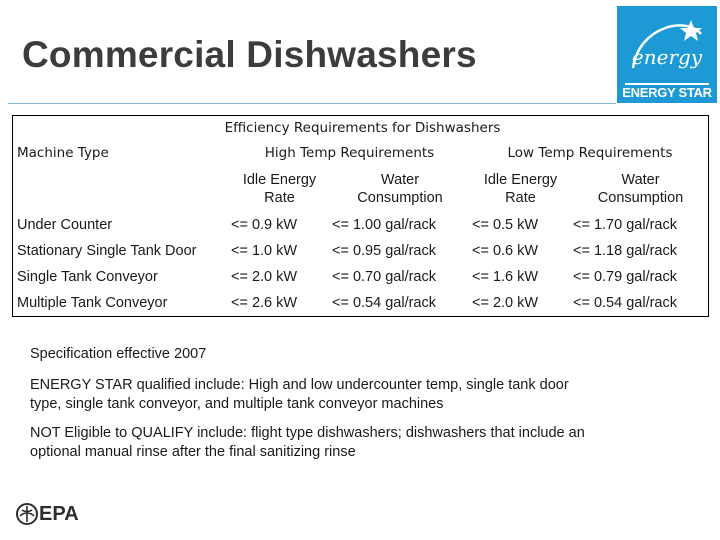  What do you see at coordinates (590, 153) in the screenshot?
I see `header-low-temp: Low Temp Requirements` at bounding box center [590, 153].